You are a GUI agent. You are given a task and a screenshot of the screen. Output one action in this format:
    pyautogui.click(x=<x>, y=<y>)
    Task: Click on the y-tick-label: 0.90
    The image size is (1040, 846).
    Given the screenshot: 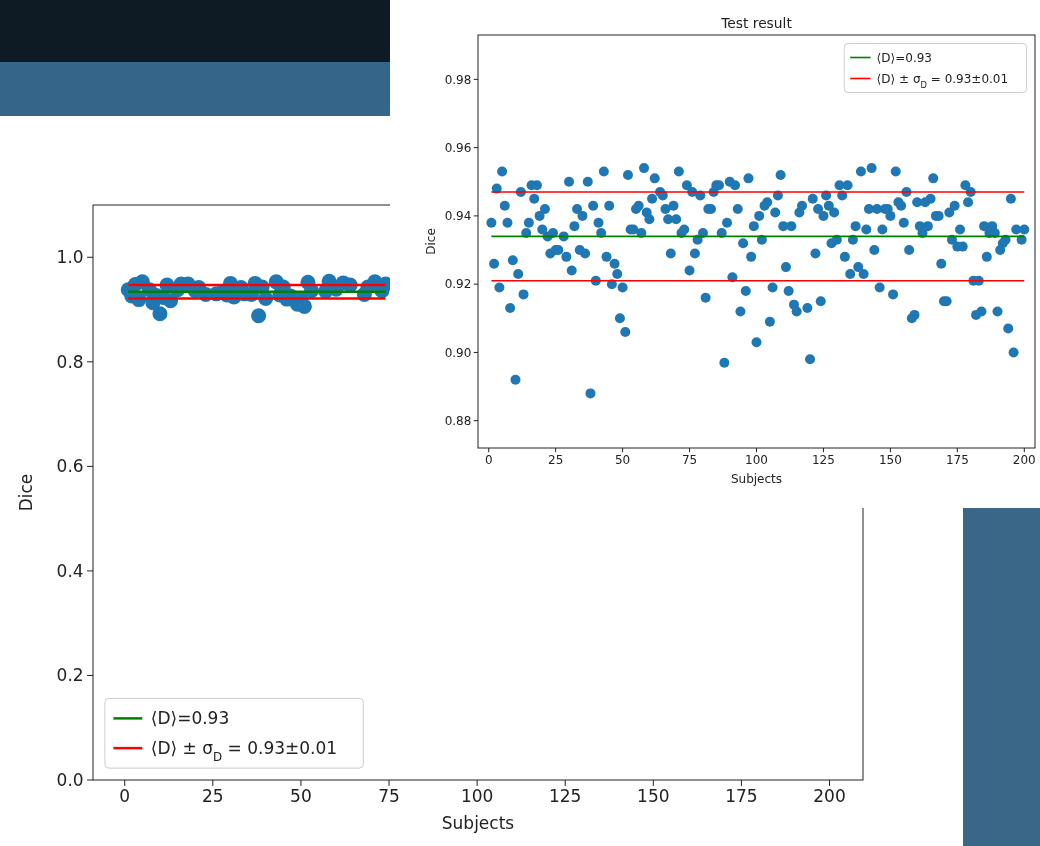 What is the action you would take?
    pyautogui.click(x=458, y=352)
    